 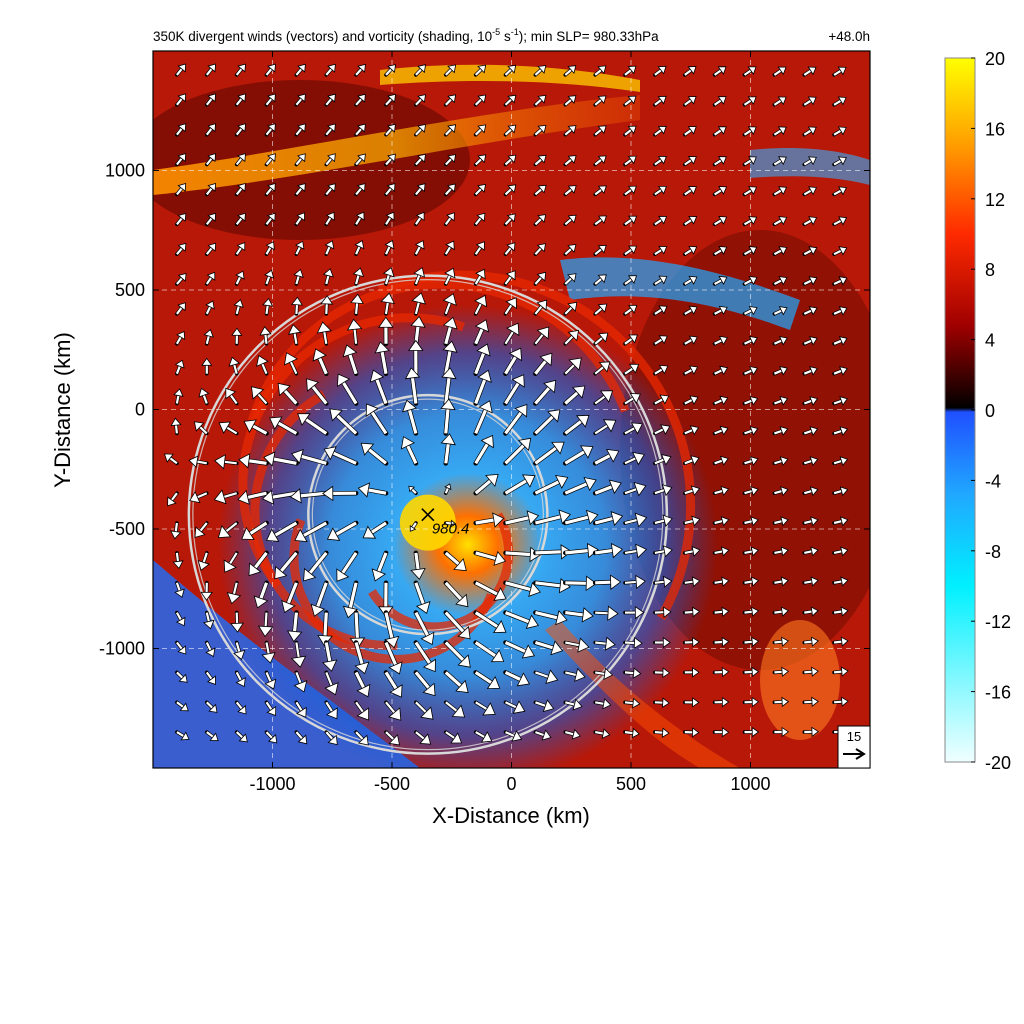 What do you see at coordinates (995, 59) in the screenshot?
I see `colorbar-tick-label: 20` at bounding box center [995, 59].